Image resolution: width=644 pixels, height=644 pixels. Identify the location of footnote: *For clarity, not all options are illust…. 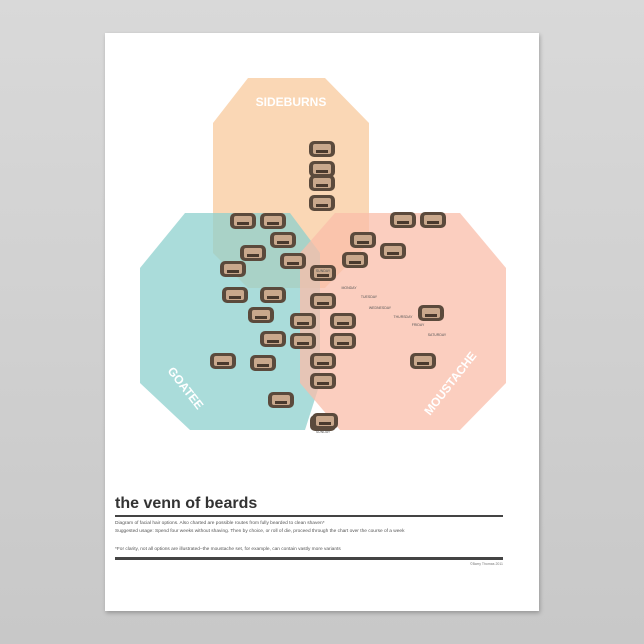
(228, 549).